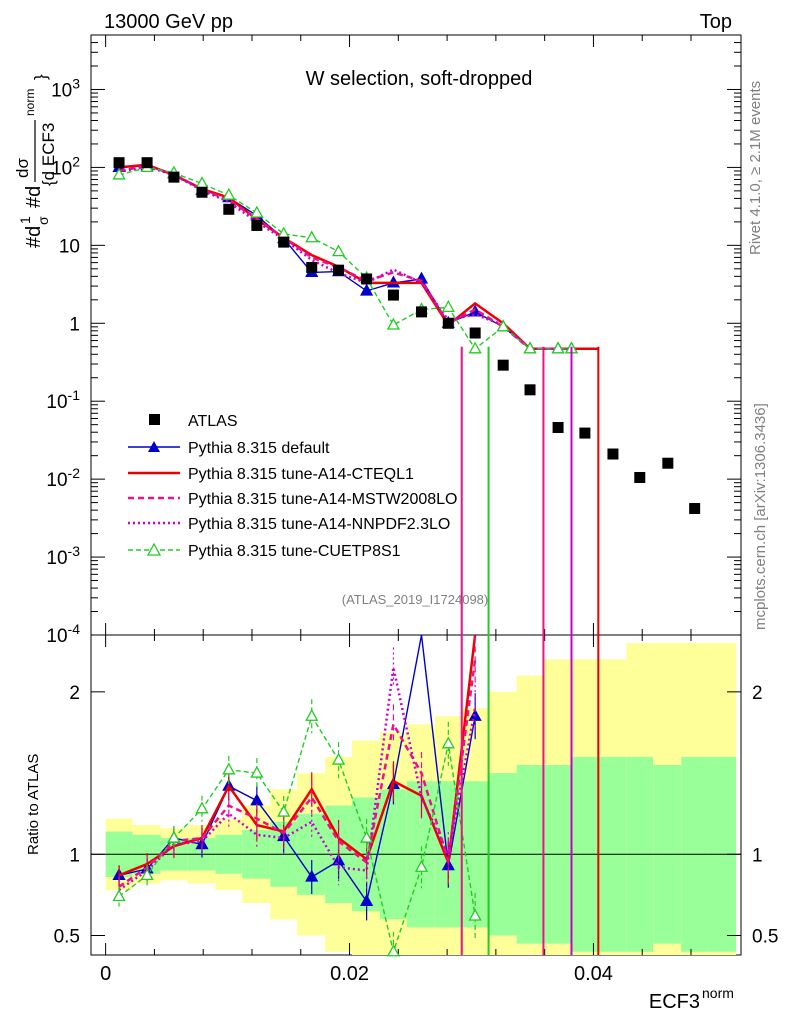 This screenshot has height=1024, width=786. I want to click on legend-default-marker, so click(154, 446).